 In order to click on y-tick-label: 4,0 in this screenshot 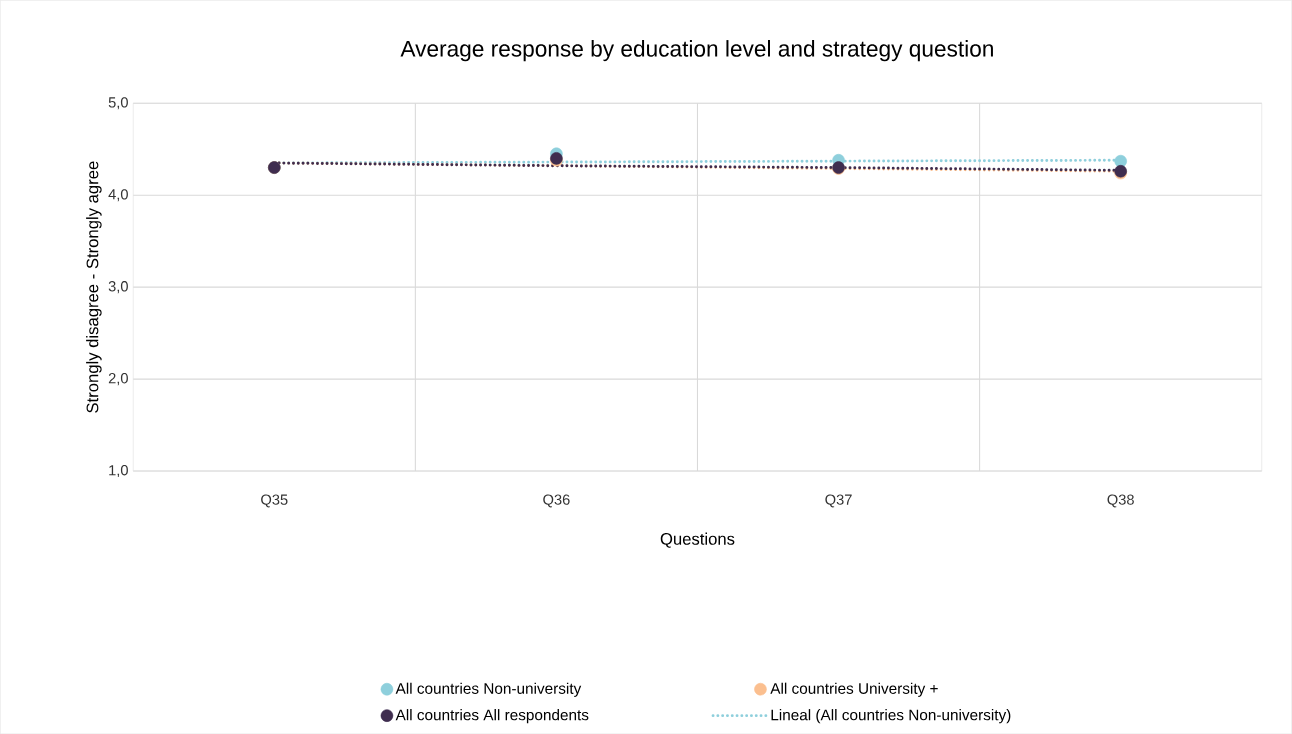, I will do `click(118, 195)`.